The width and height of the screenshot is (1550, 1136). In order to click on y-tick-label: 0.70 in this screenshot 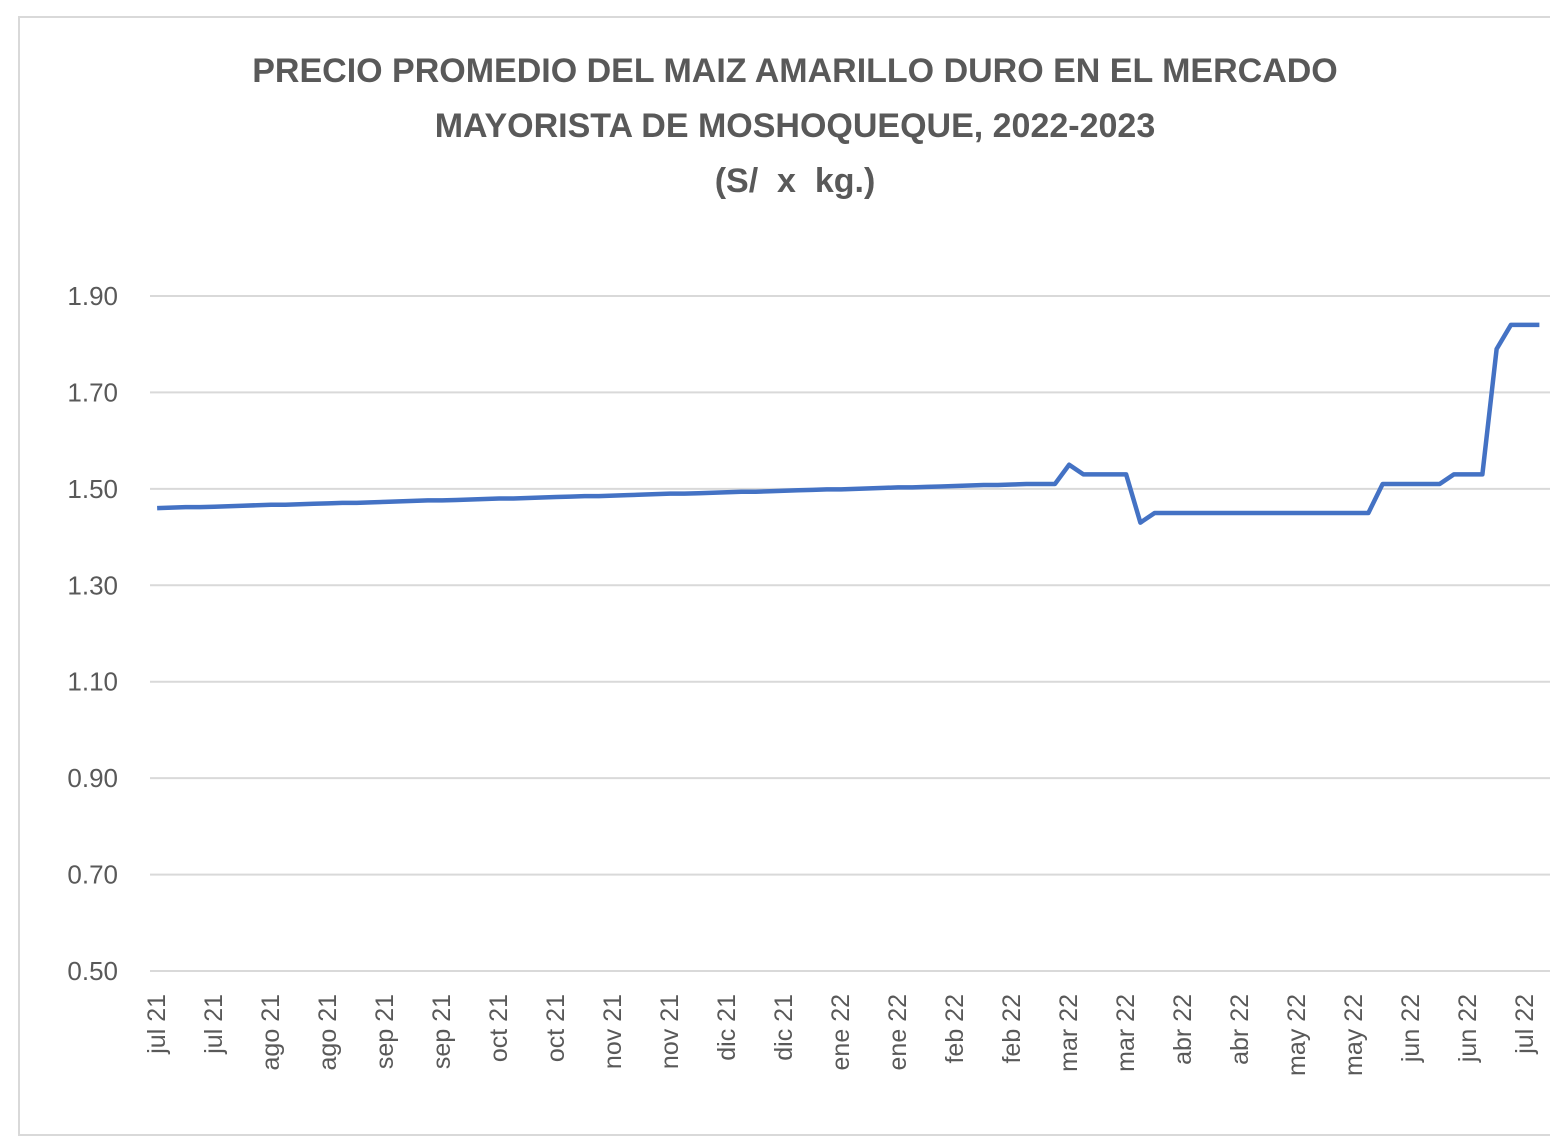, I will do `click(92, 875)`.